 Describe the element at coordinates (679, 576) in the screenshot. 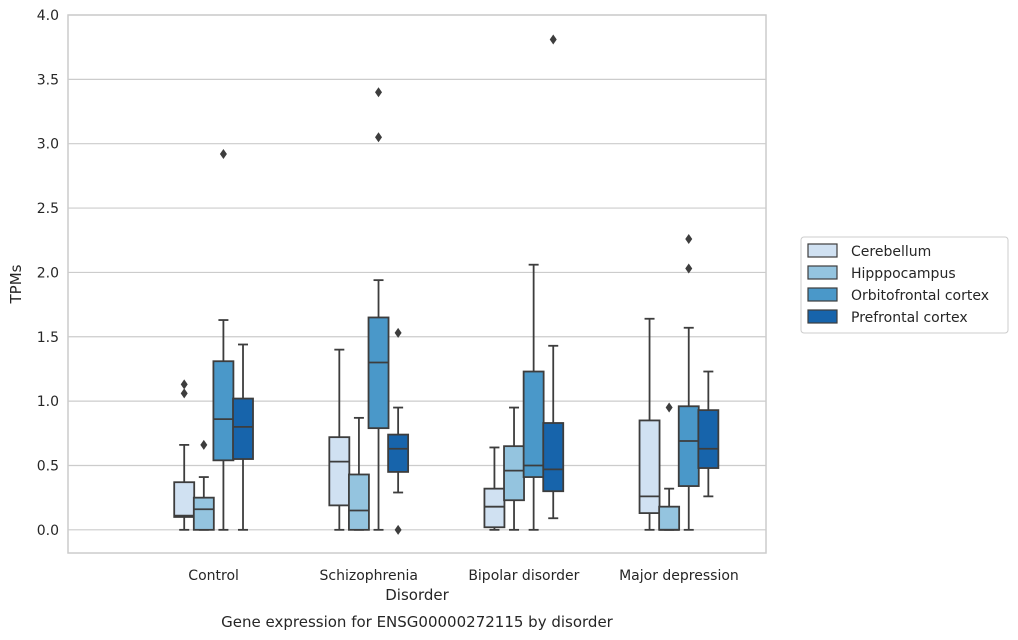

I see `x-tick-label: Major depression` at that location.